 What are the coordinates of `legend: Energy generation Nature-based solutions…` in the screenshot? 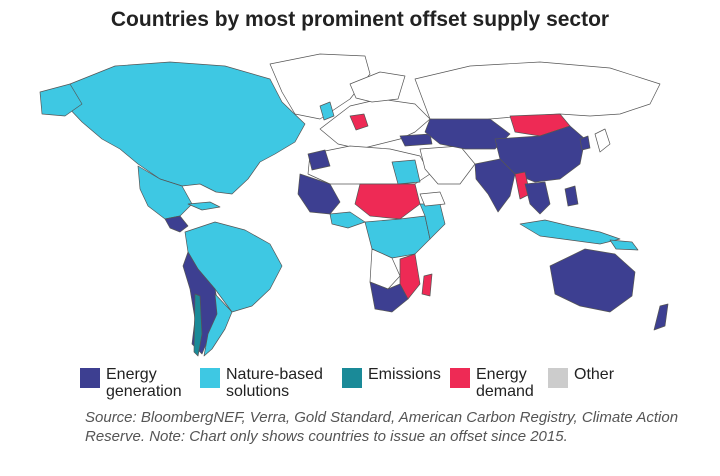 It's located at (400, 388).